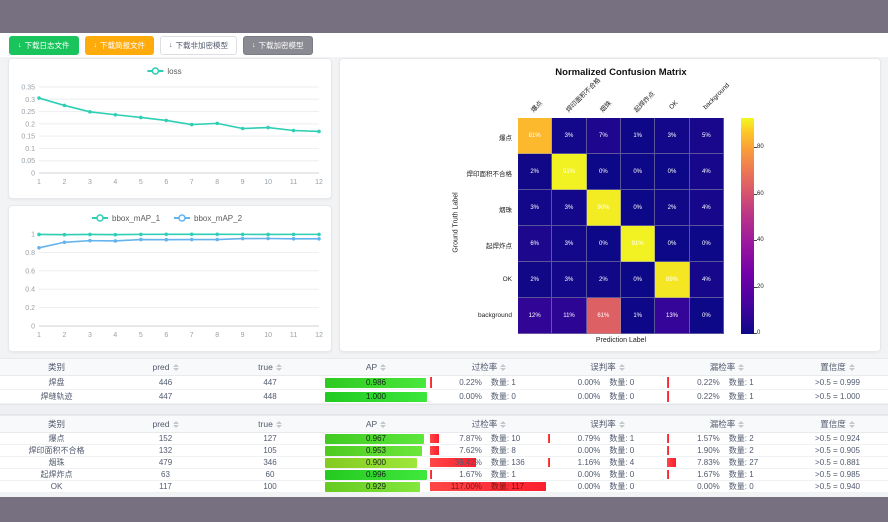 This screenshot has width=888, height=522. I want to click on svg-text: 5, so click(141, 335).